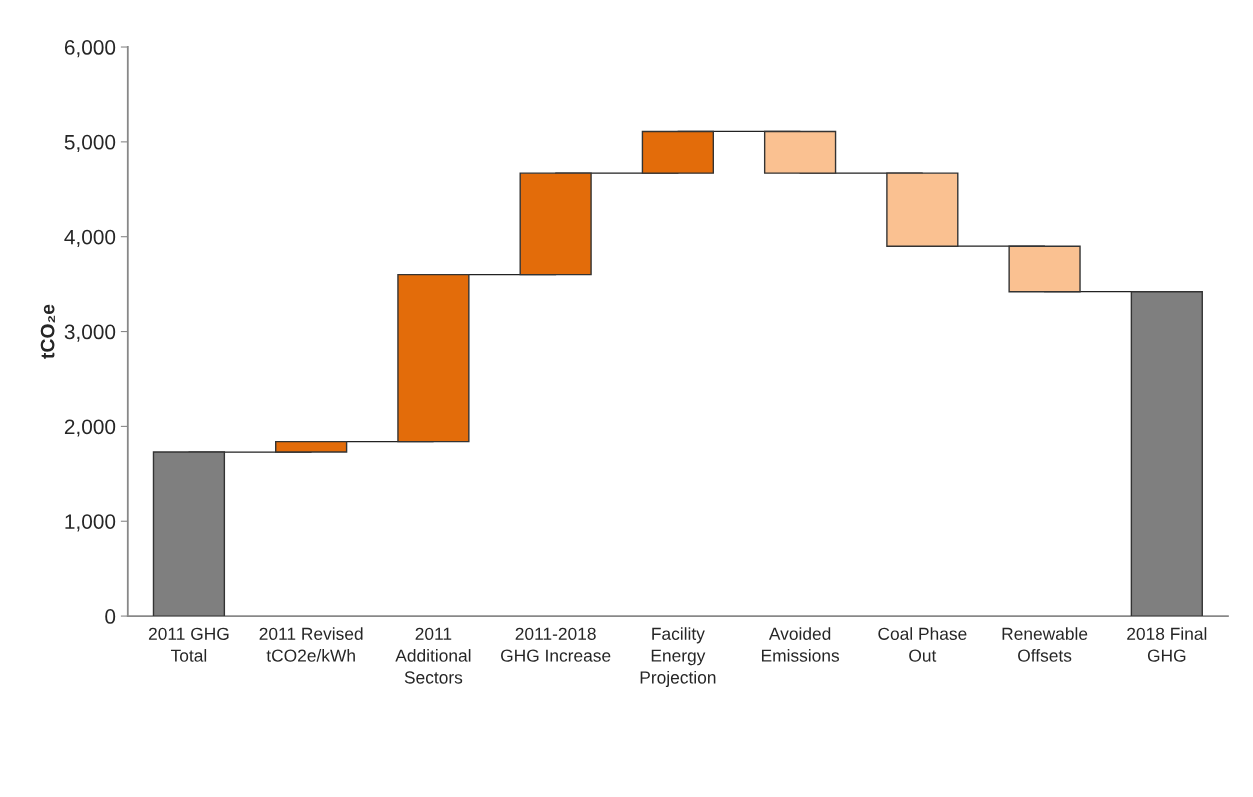 The height and width of the screenshot is (797, 1253). Describe the element at coordinates (1167, 644) in the screenshot. I see `x-tick-label: 2018 Final GHG` at that location.